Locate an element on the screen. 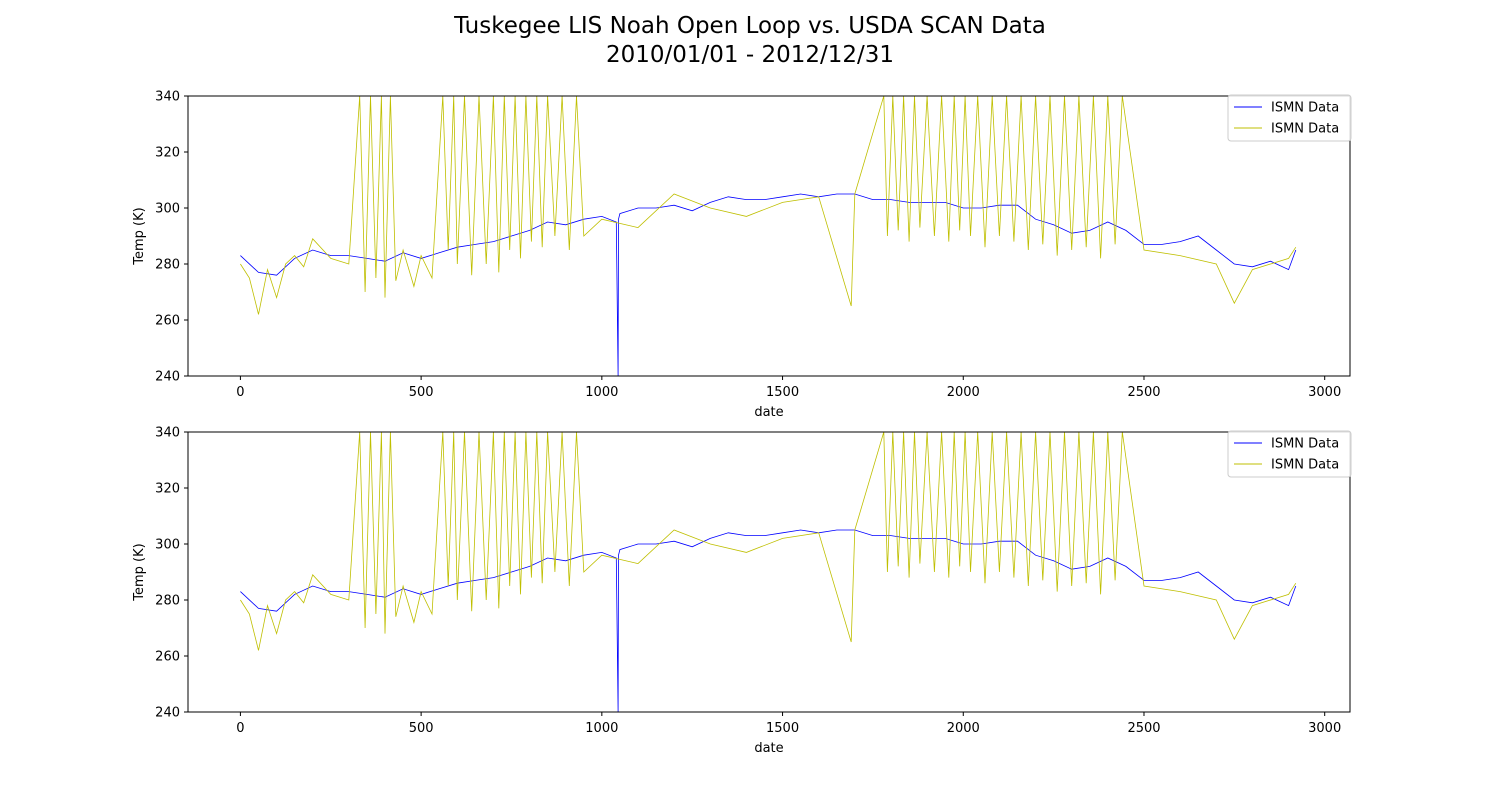  subplot-1-y-tick-label: 260 is located at coordinates (167, 321).